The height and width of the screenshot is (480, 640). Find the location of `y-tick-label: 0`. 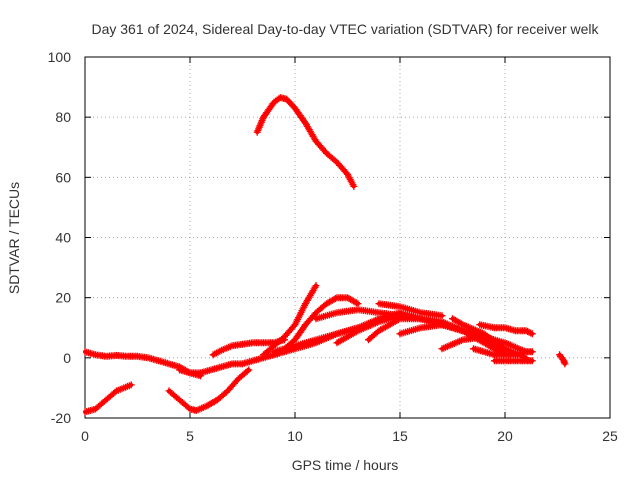

y-tick-label: 0 is located at coordinates (67, 358).